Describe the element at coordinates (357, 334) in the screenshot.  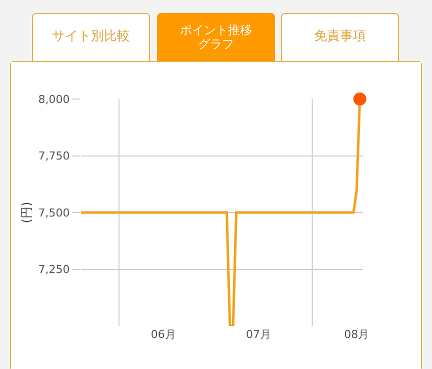
I see `x-tick-label: 08月` at that location.